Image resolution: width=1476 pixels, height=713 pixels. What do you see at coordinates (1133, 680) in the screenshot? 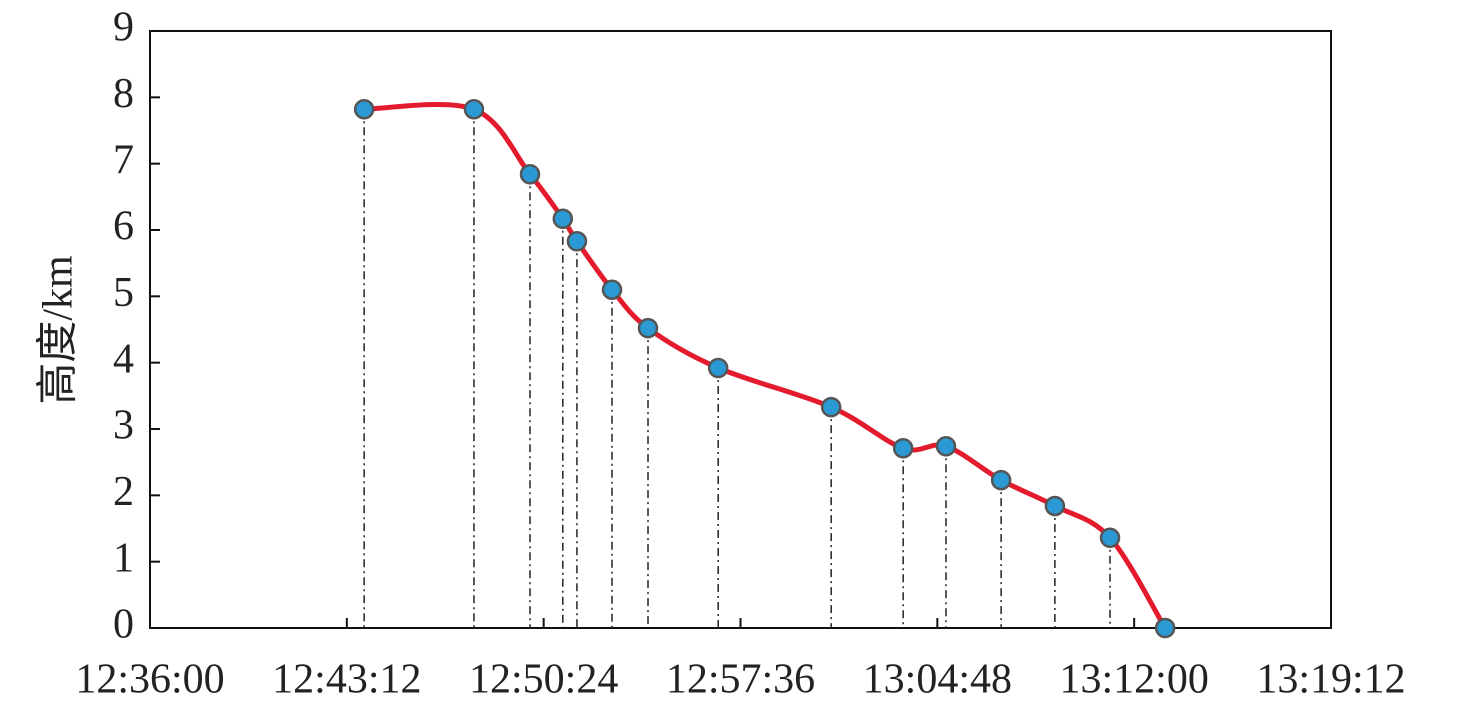
I see `x-tick-label: 13:12:00` at bounding box center [1133, 680].